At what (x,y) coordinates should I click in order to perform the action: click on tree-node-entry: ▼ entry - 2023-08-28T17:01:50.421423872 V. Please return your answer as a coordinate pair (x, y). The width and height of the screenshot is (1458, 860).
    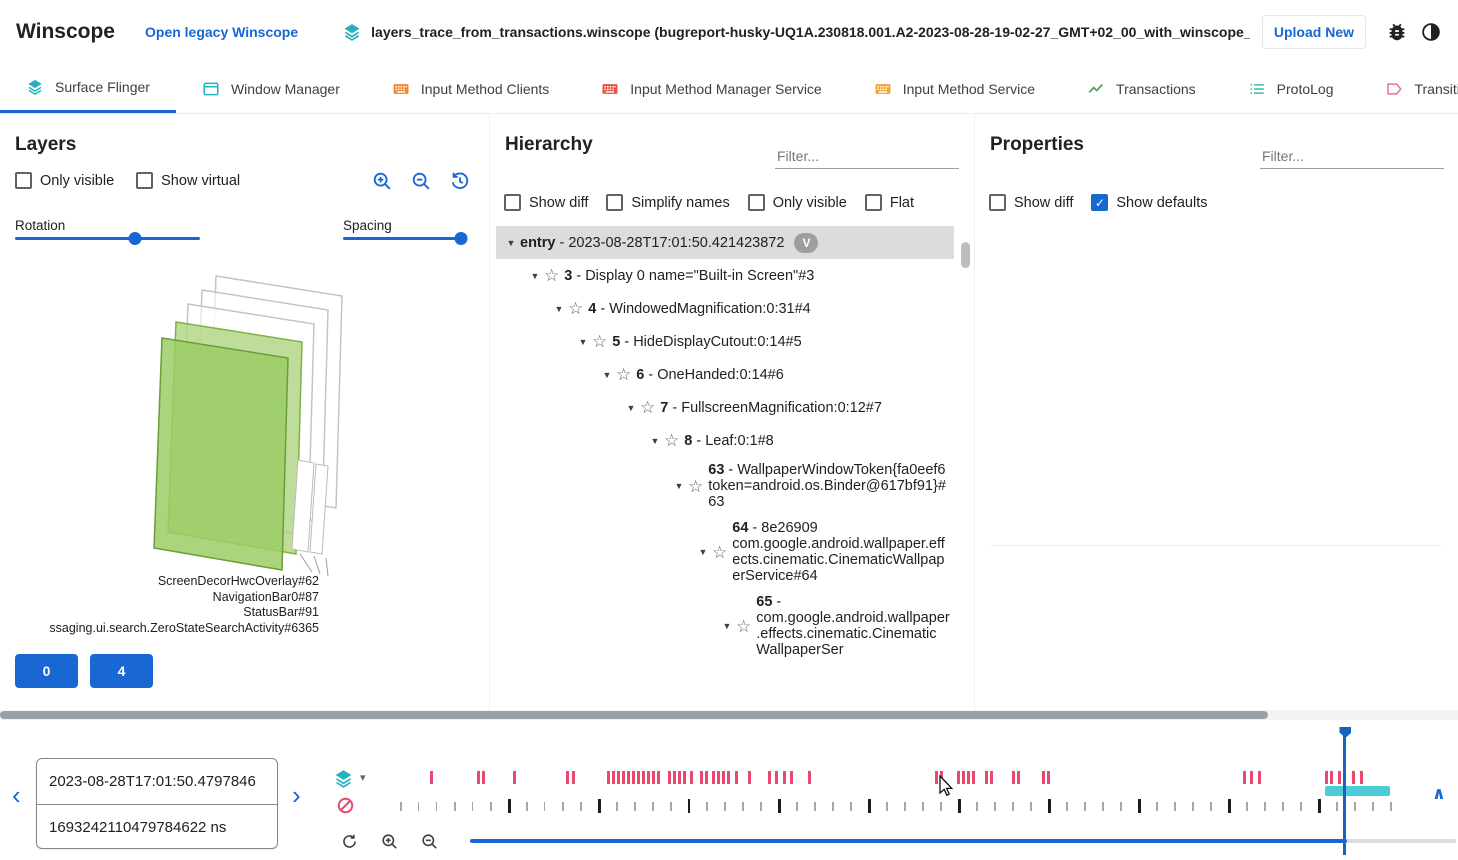
    Looking at the image, I should click on (725, 242).